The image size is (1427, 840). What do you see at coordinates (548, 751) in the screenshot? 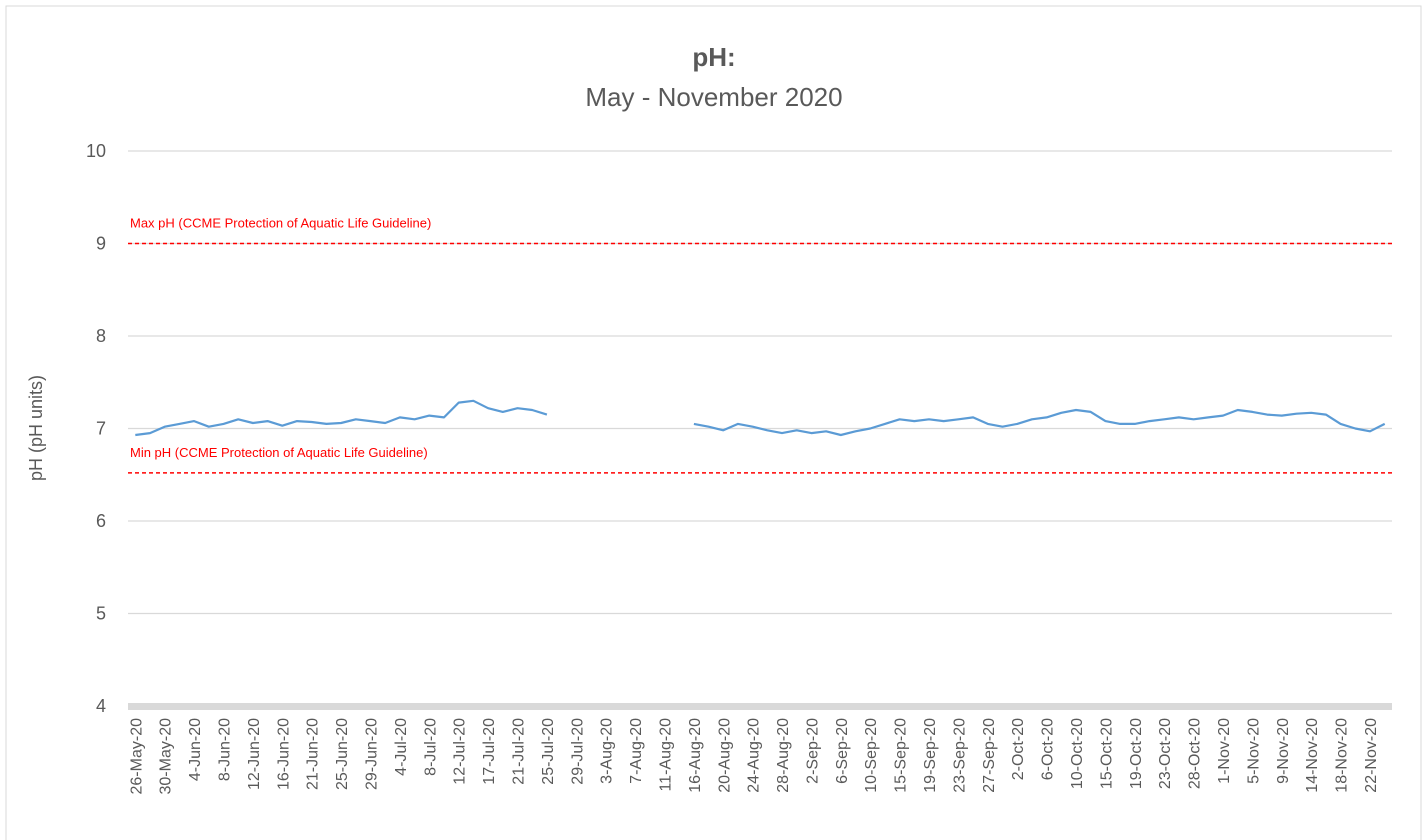
I see `x-tick-label: 25-Jul-20` at bounding box center [548, 751].